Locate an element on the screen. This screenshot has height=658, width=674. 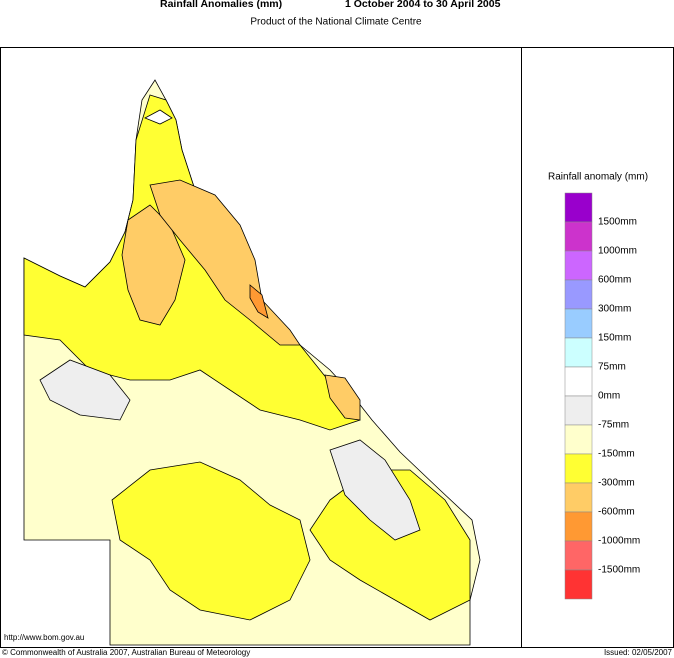
yellow-east is located at coordinates (390, 545).